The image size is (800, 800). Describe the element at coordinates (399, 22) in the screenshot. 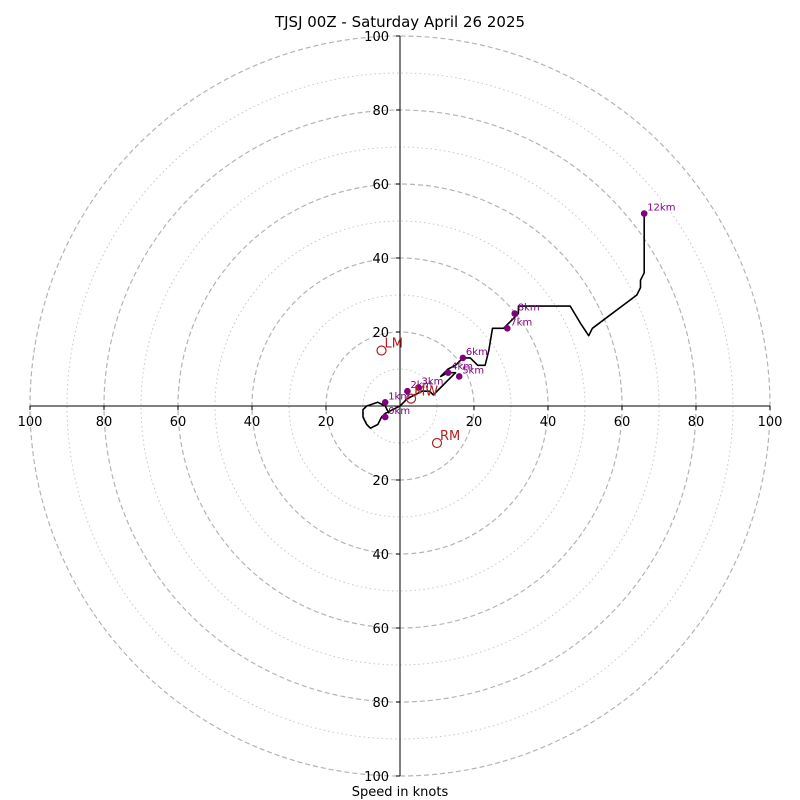

I see `chart-title: TJSJ 00Z - Saturday April 26 2025` at that location.